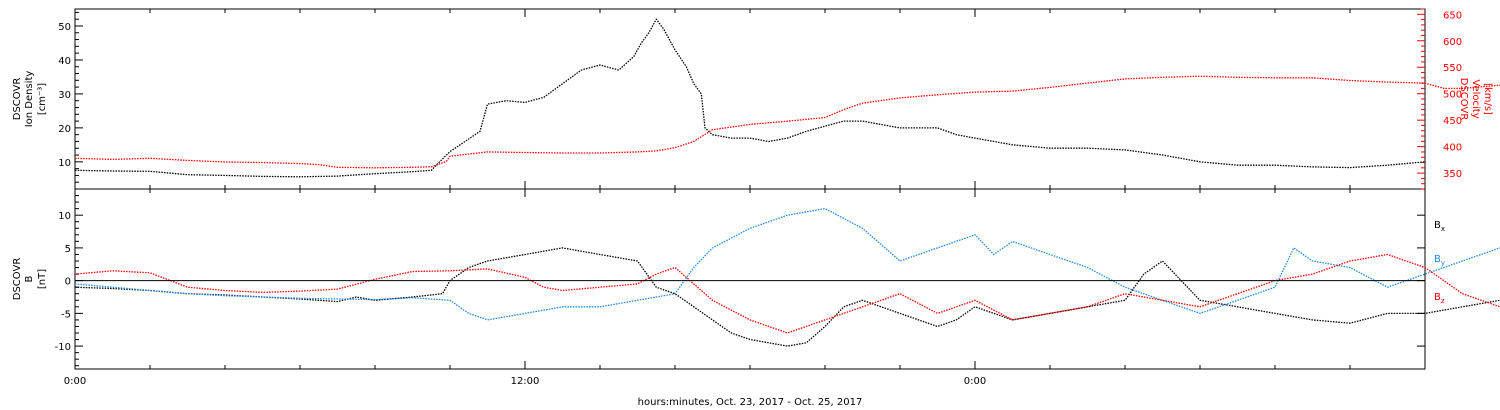  I want to click on y-tick-label: 350, so click(1452, 174).